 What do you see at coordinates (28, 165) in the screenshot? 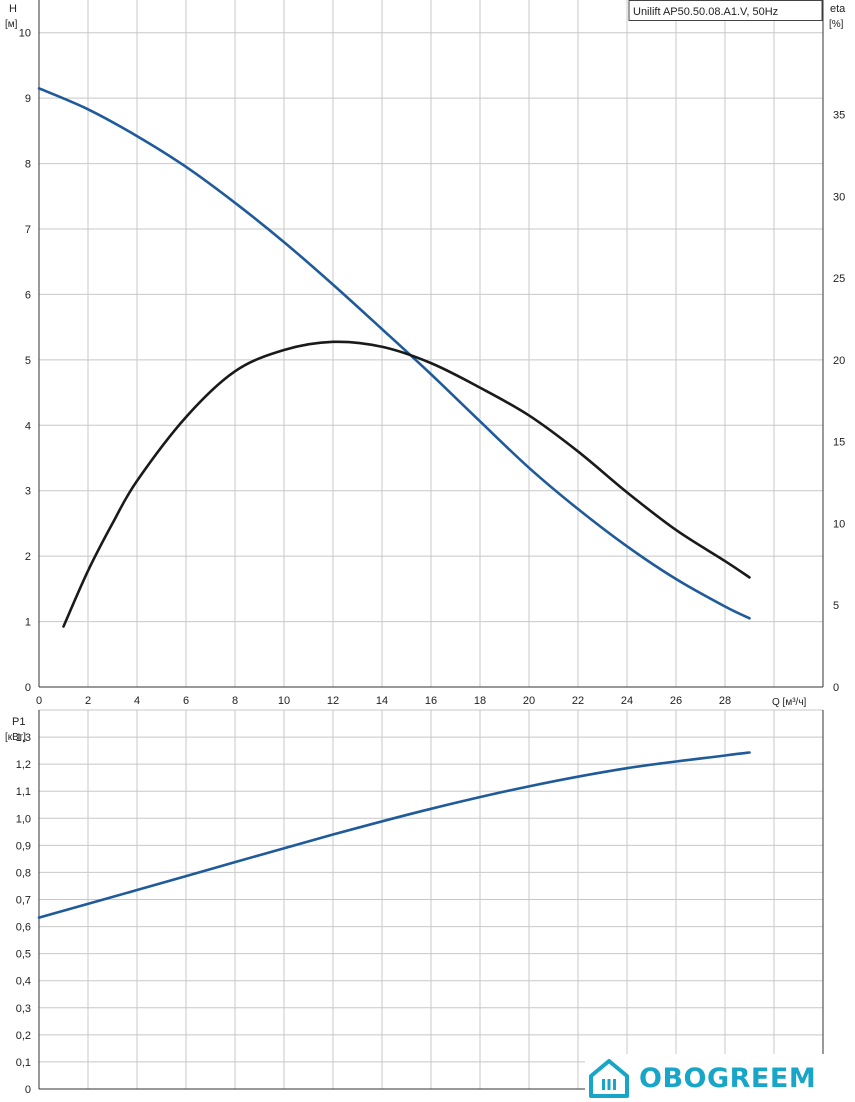
I see `top-y-tick-label: 8` at bounding box center [28, 165].